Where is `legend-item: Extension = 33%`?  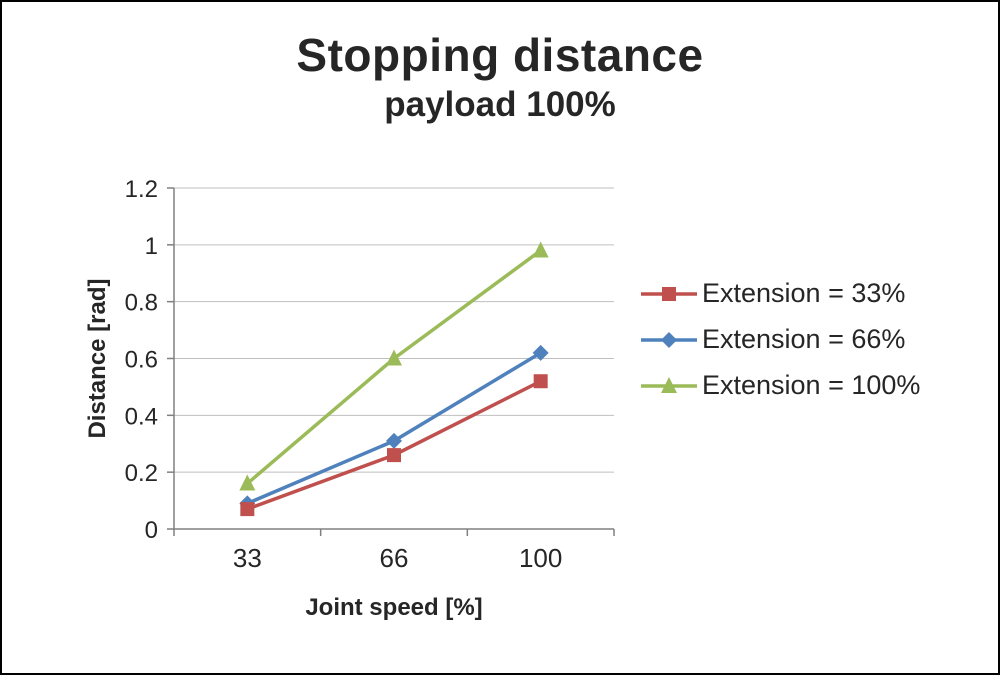
legend-item: Extension = 33% is located at coordinates (780, 293).